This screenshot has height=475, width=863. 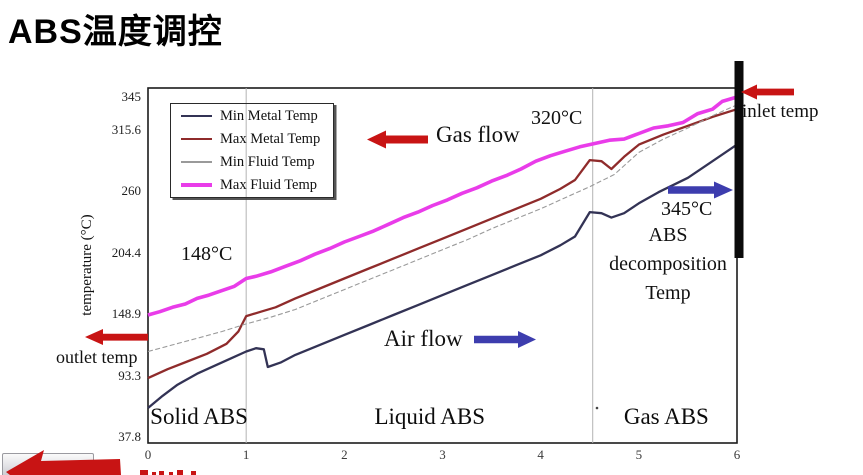 I want to click on legend-entry-label: Max Fluid Temp, so click(x=268, y=184).